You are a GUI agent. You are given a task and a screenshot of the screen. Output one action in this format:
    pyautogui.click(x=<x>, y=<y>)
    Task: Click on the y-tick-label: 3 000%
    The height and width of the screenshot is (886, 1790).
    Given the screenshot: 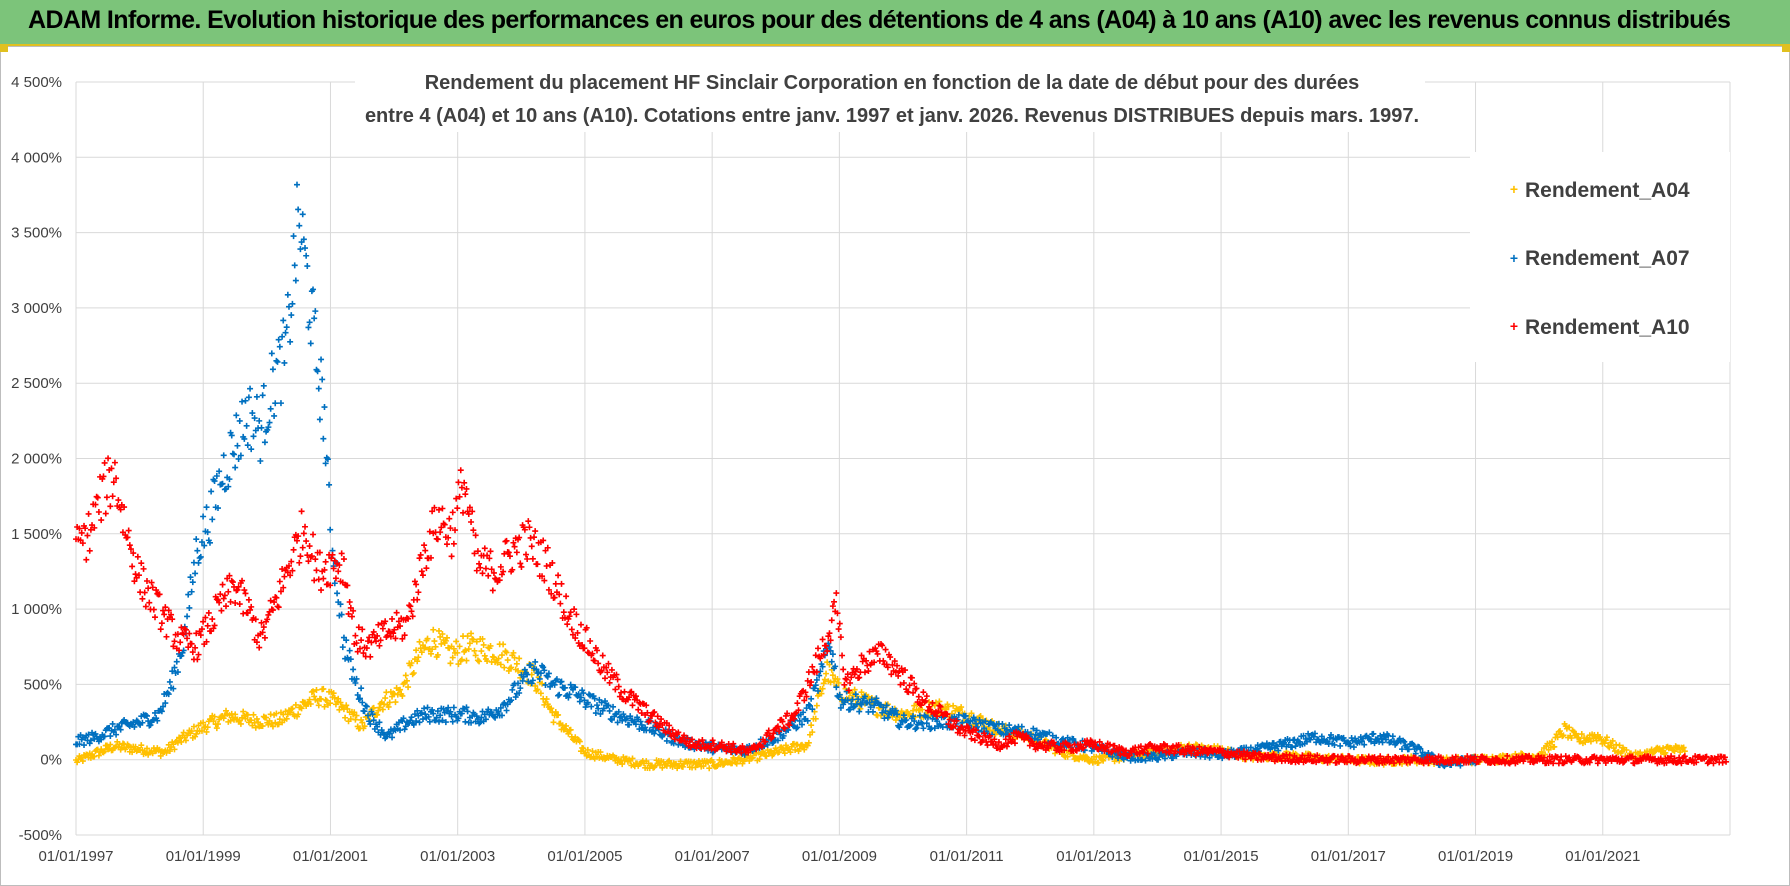 What is the action you would take?
    pyautogui.click(x=36, y=308)
    